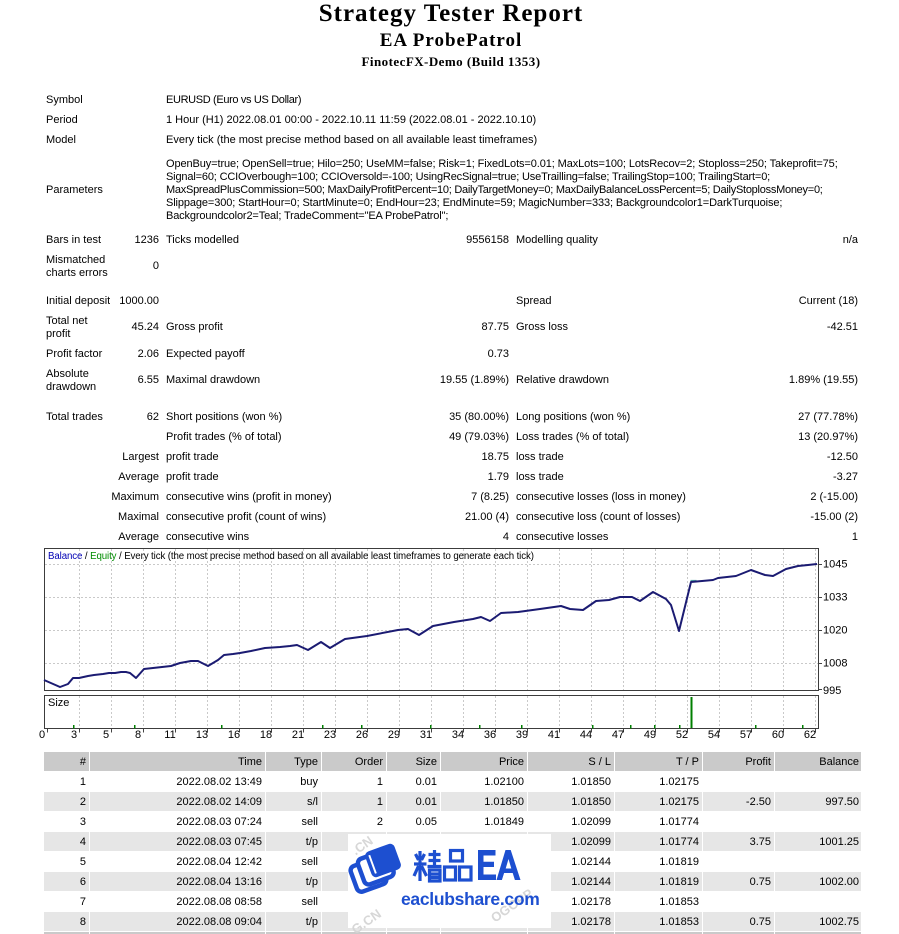  I want to click on svg-text: 44, so click(586, 735).